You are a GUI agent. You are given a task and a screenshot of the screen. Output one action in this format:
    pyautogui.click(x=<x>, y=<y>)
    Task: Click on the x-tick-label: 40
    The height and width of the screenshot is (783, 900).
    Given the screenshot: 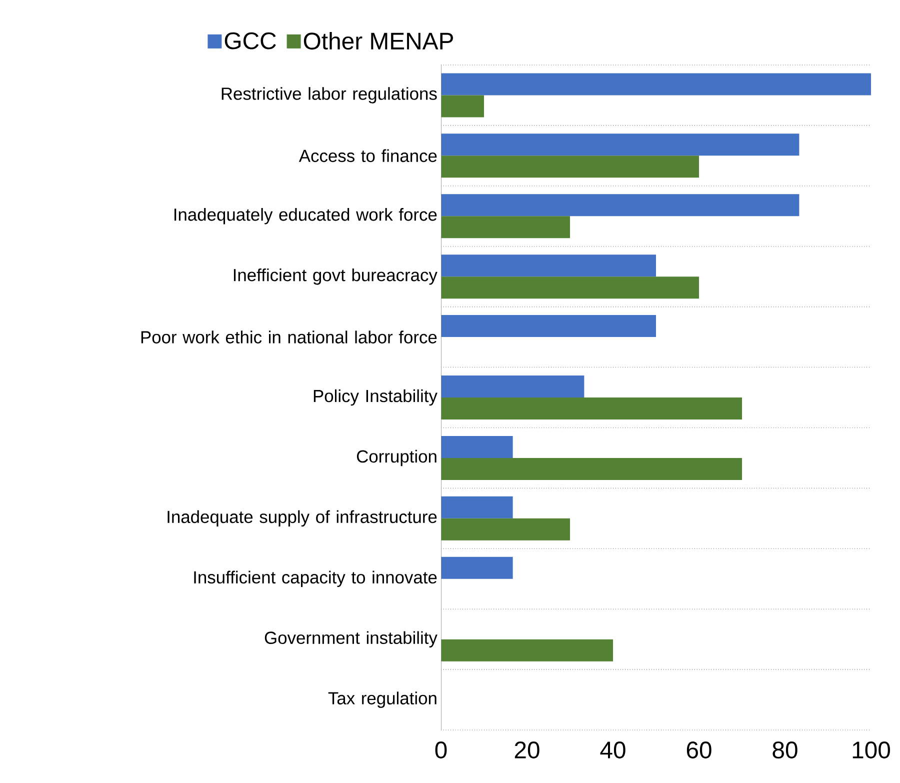 What is the action you would take?
    pyautogui.click(x=613, y=750)
    